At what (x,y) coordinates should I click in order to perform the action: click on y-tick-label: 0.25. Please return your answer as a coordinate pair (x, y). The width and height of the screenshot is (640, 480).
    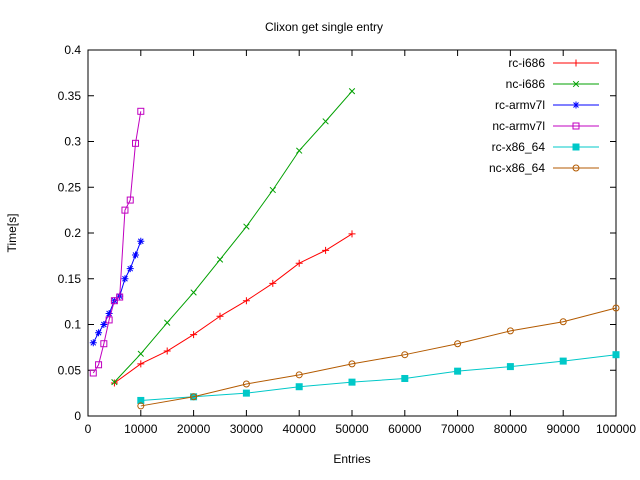
    Looking at the image, I should click on (70, 187).